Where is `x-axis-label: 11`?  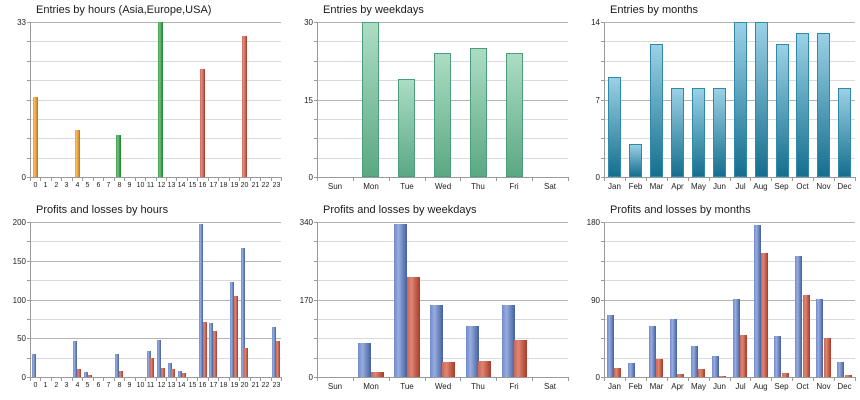
x-axis-label: 11 is located at coordinates (150, 385).